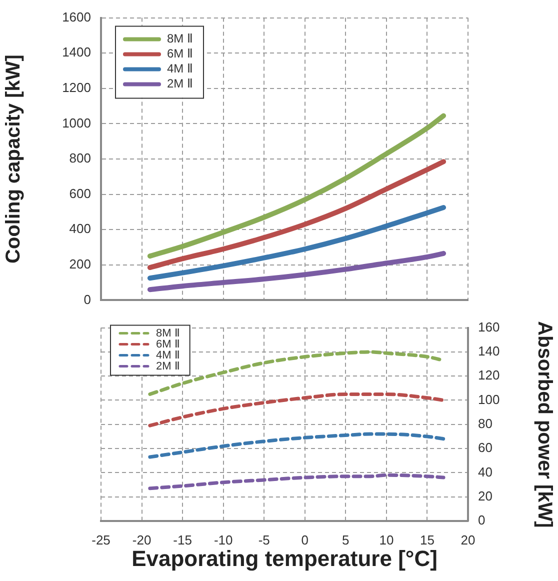 This screenshot has width=558, height=581. I want to click on y-axis-title: Cooling capacity [kW], so click(13, 159).